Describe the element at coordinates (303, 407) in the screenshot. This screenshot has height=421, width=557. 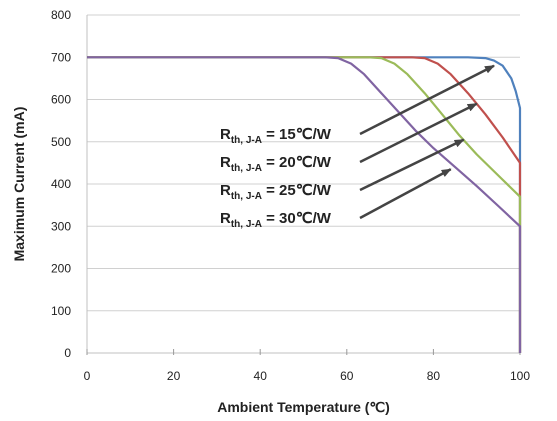
I see `x-axis-title: Ambient Temperature (℃)` at that location.